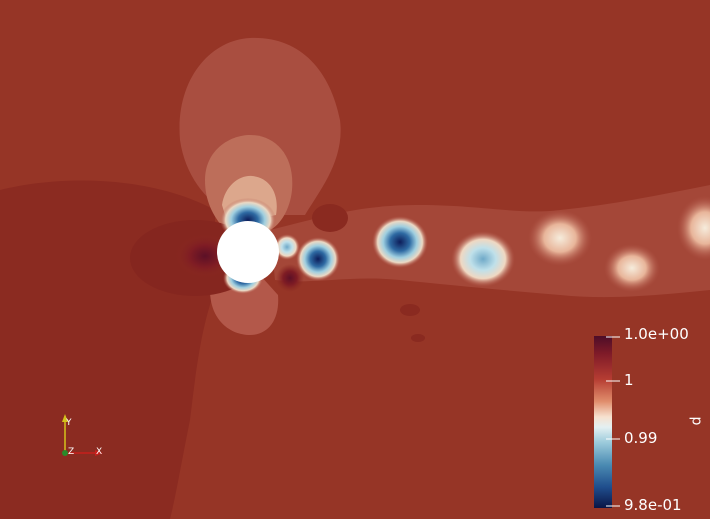 The image size is (710, 519). I want to click on x-axis-arrow-icon, so click(99, 453).